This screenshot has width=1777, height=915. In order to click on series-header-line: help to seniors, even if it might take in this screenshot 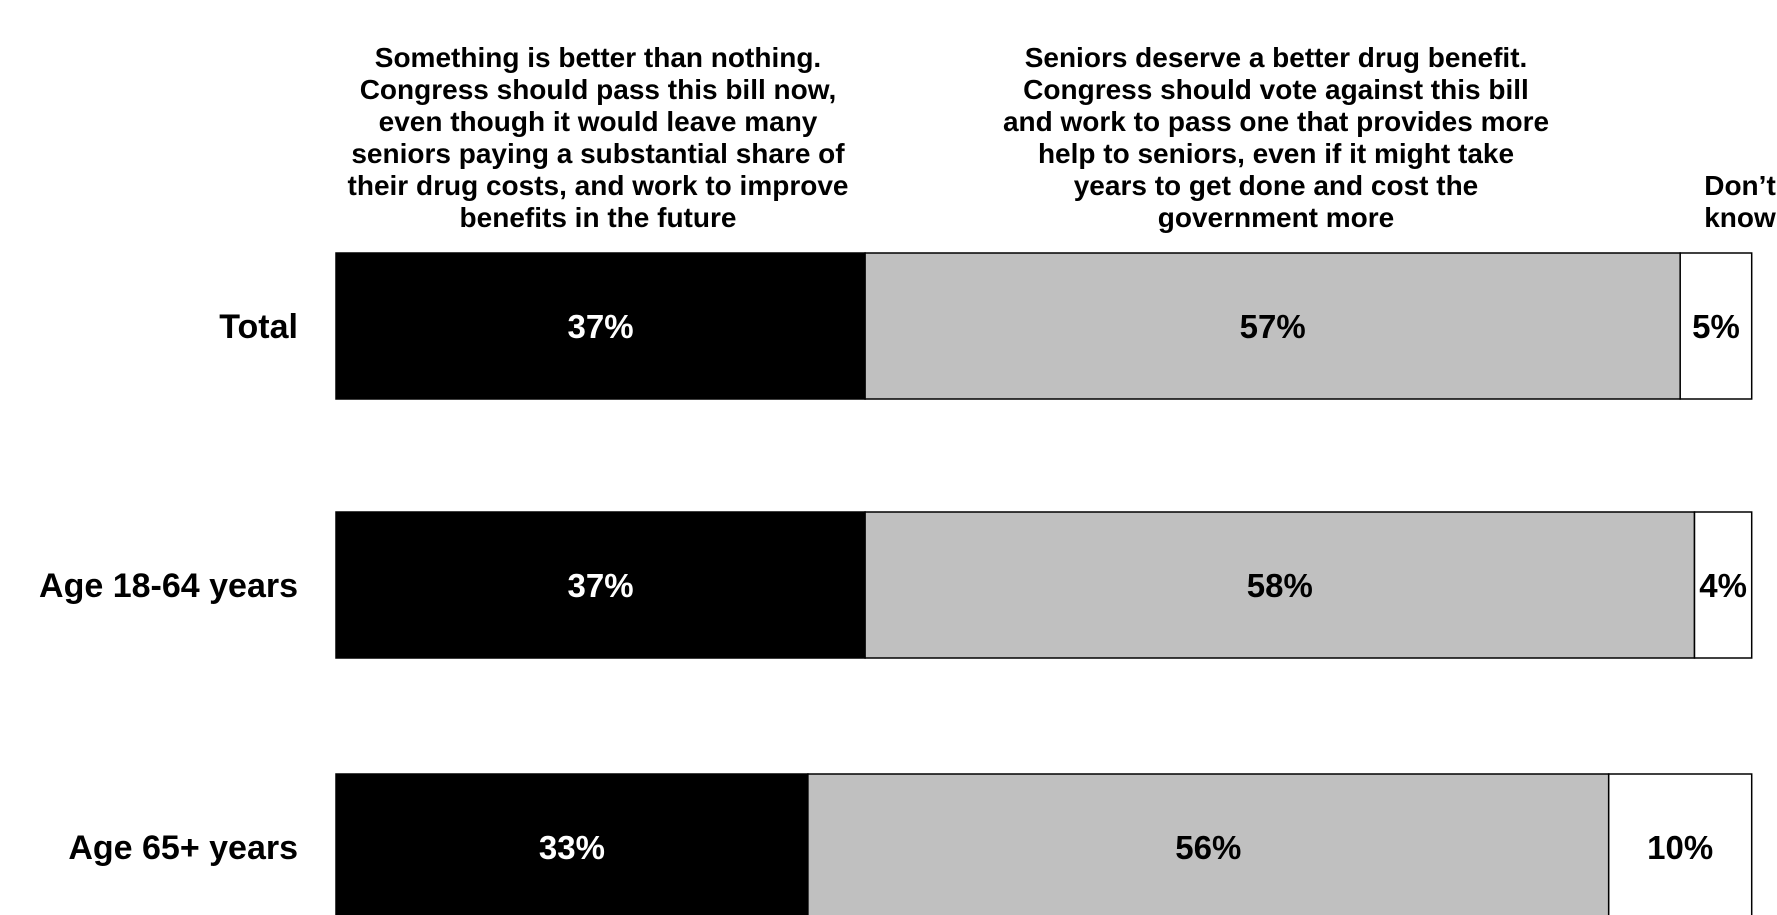, I will do `click(1276, 153)`.